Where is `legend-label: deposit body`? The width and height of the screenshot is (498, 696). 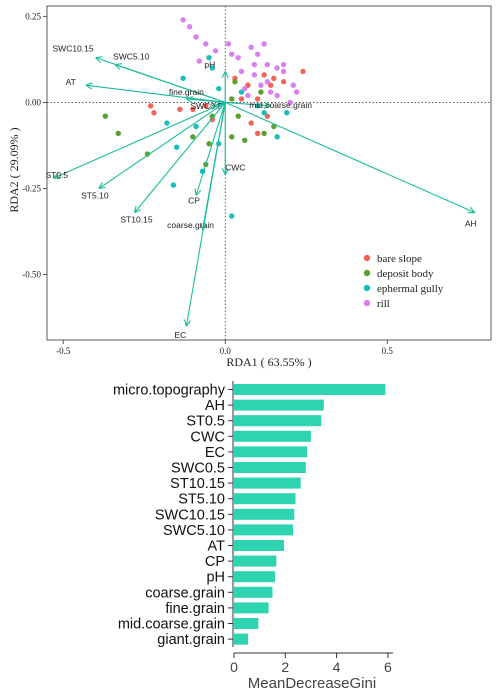
legend-label: deposit body is located at coordinates (405, 274).